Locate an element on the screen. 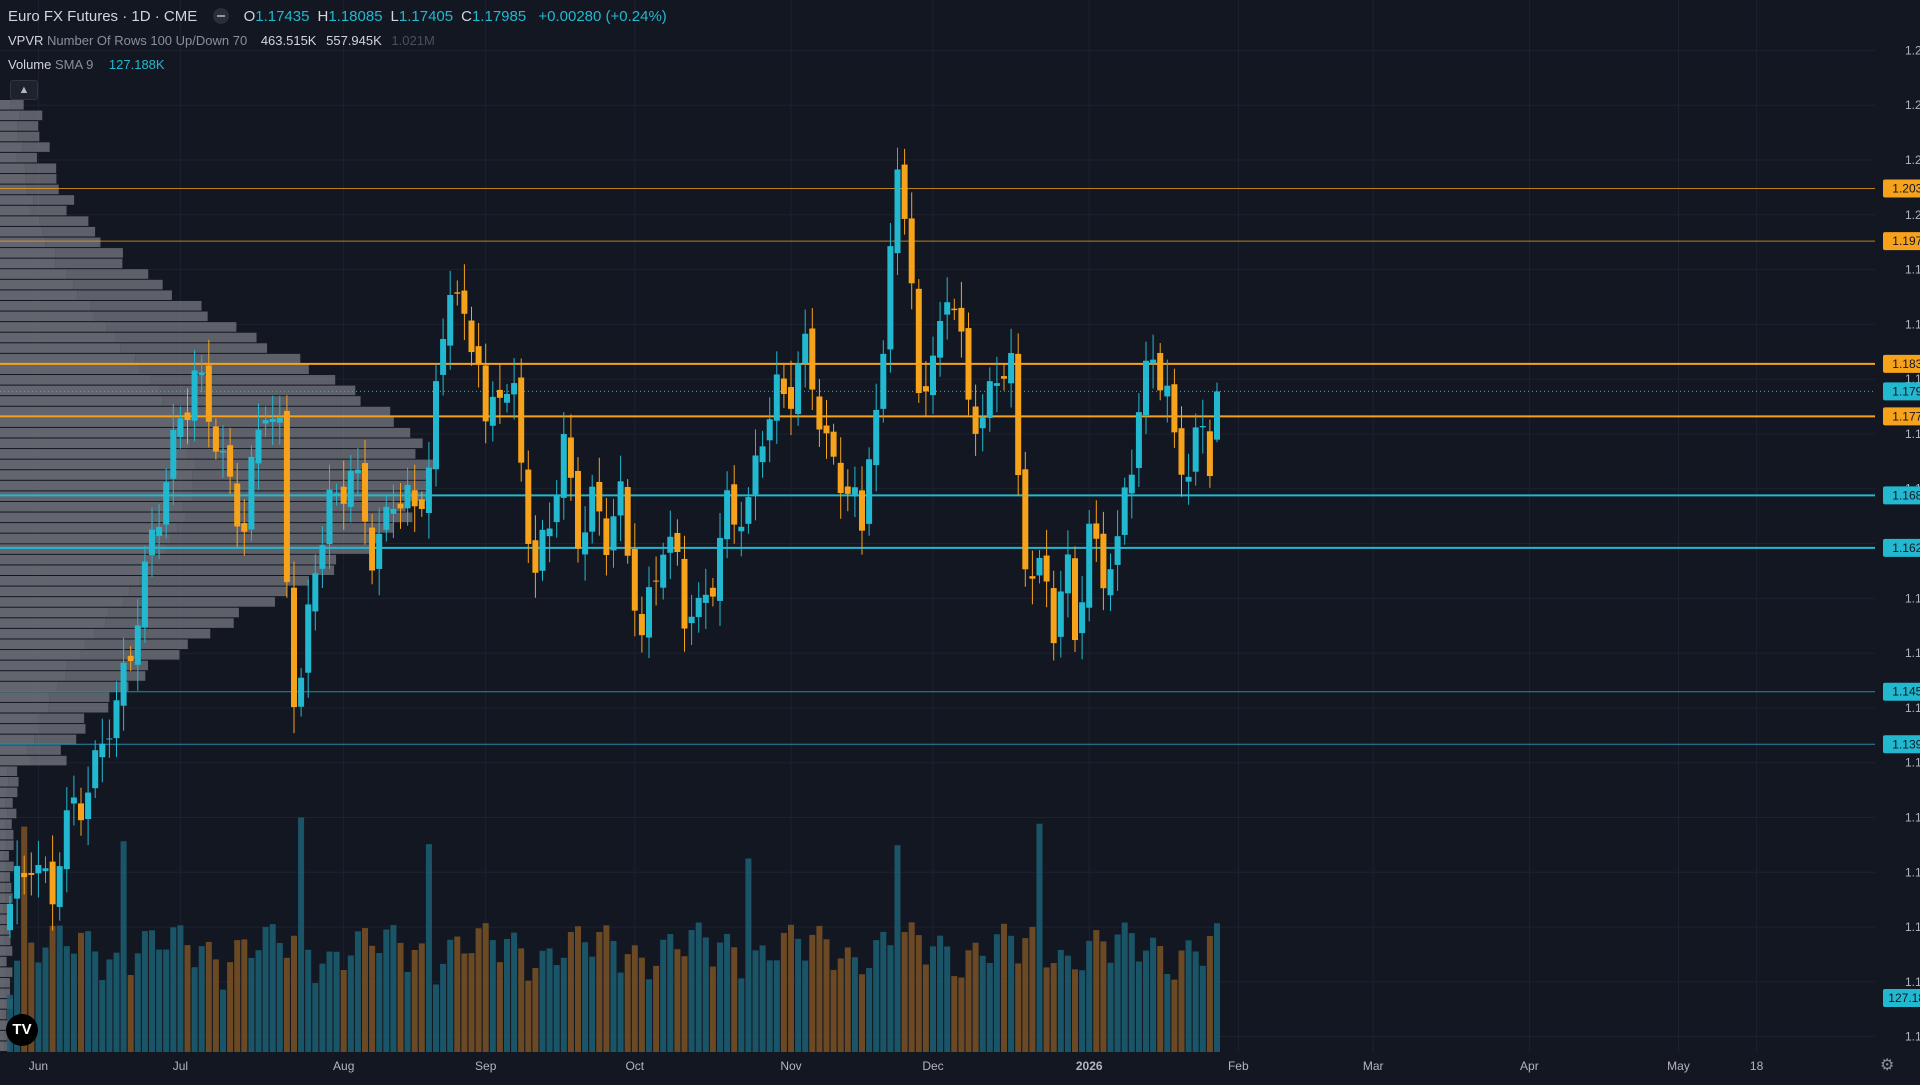 This screenshot has height=1085, width=1920. level-price-label: 1.19700 is located at coordinates (1906, 241).